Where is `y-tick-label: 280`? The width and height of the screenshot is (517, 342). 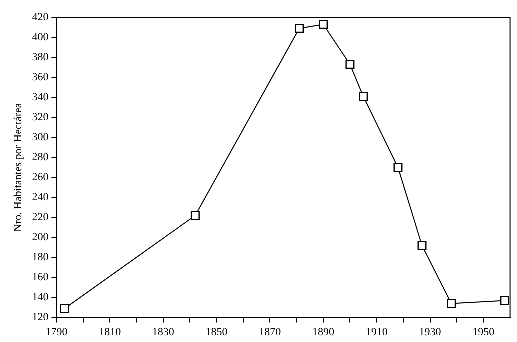
y-tick-label: 280 is located at coordinates (41, 158).